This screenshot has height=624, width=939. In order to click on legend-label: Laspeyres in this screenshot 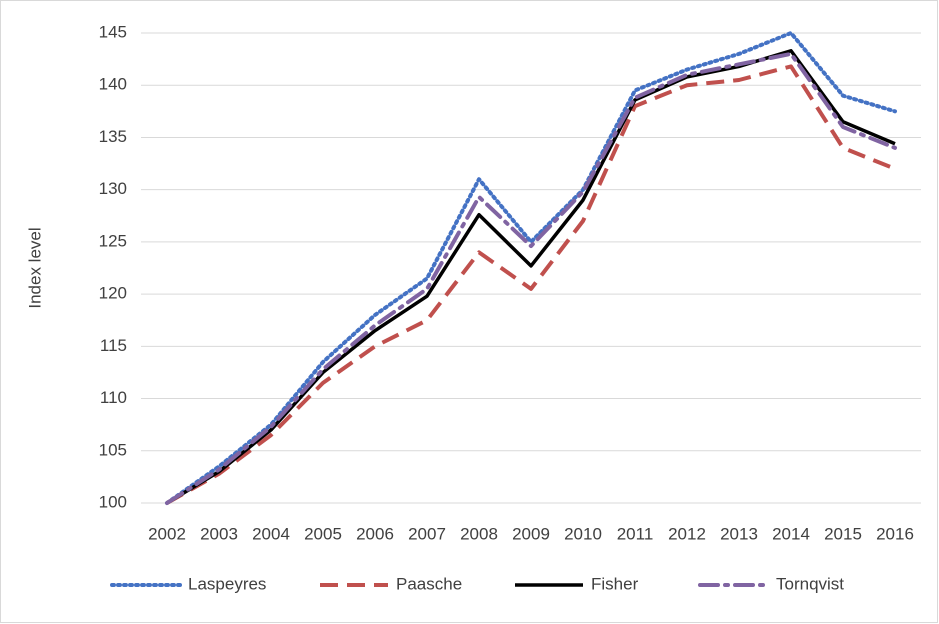, I will do `click(227, 583)`.